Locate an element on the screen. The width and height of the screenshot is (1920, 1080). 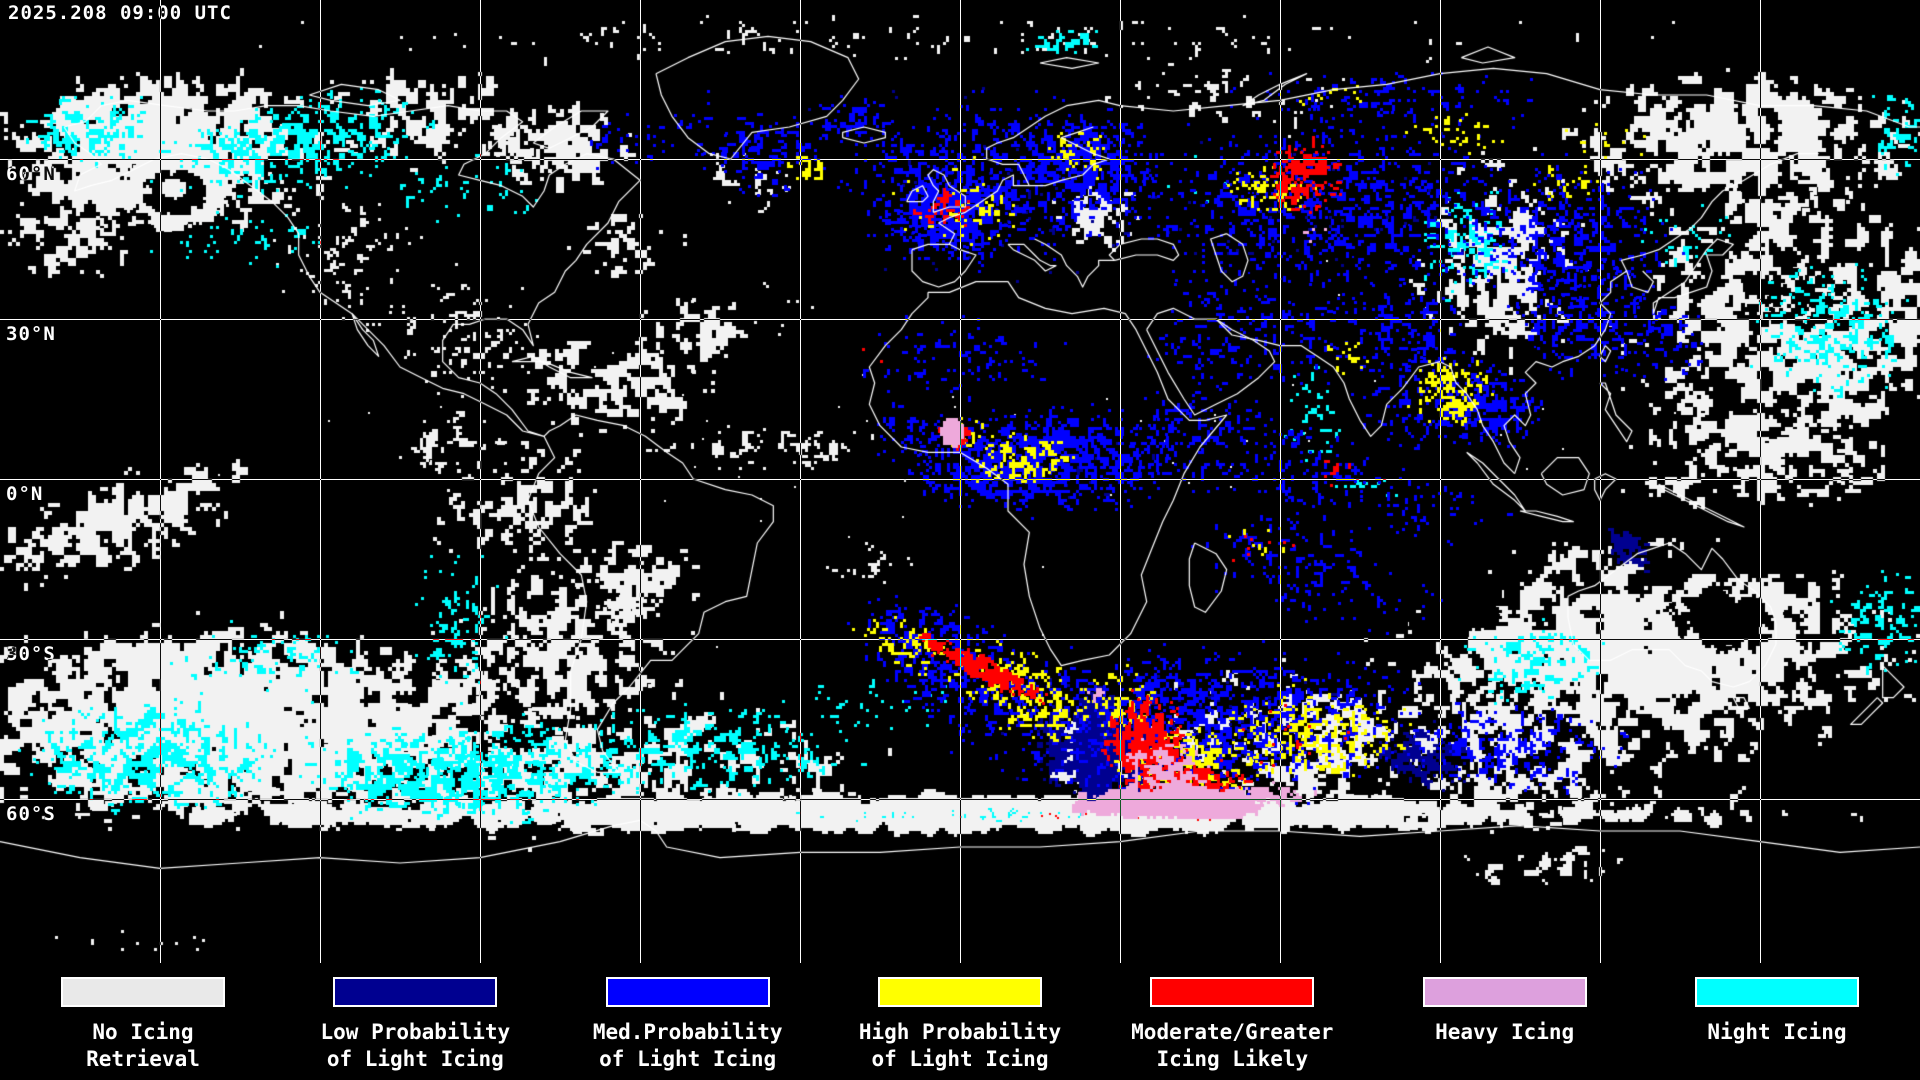
legend-label-line: Low Probability is located at coordinates (415, 1032).